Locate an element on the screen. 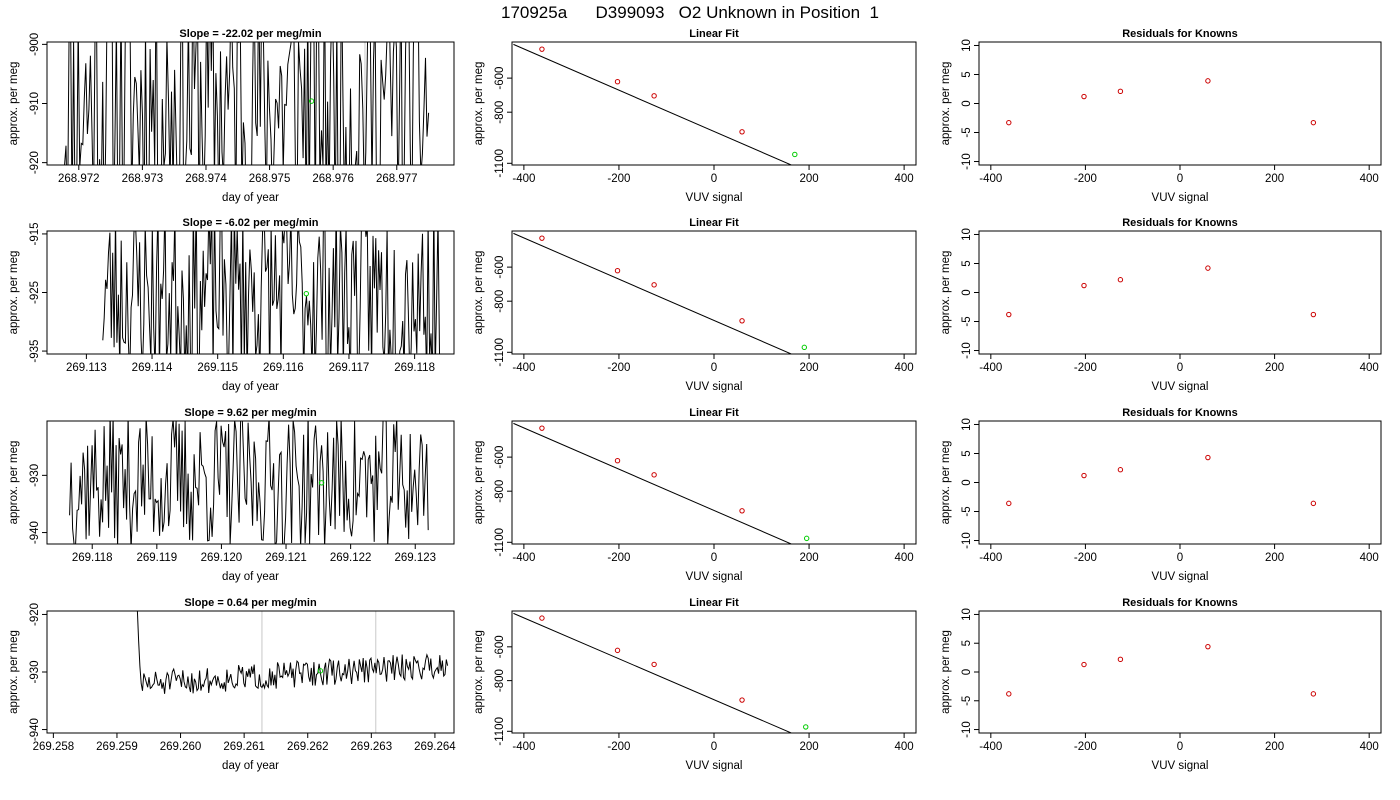  x-tick-label: 268.976 is located at coordinates (333, 179).